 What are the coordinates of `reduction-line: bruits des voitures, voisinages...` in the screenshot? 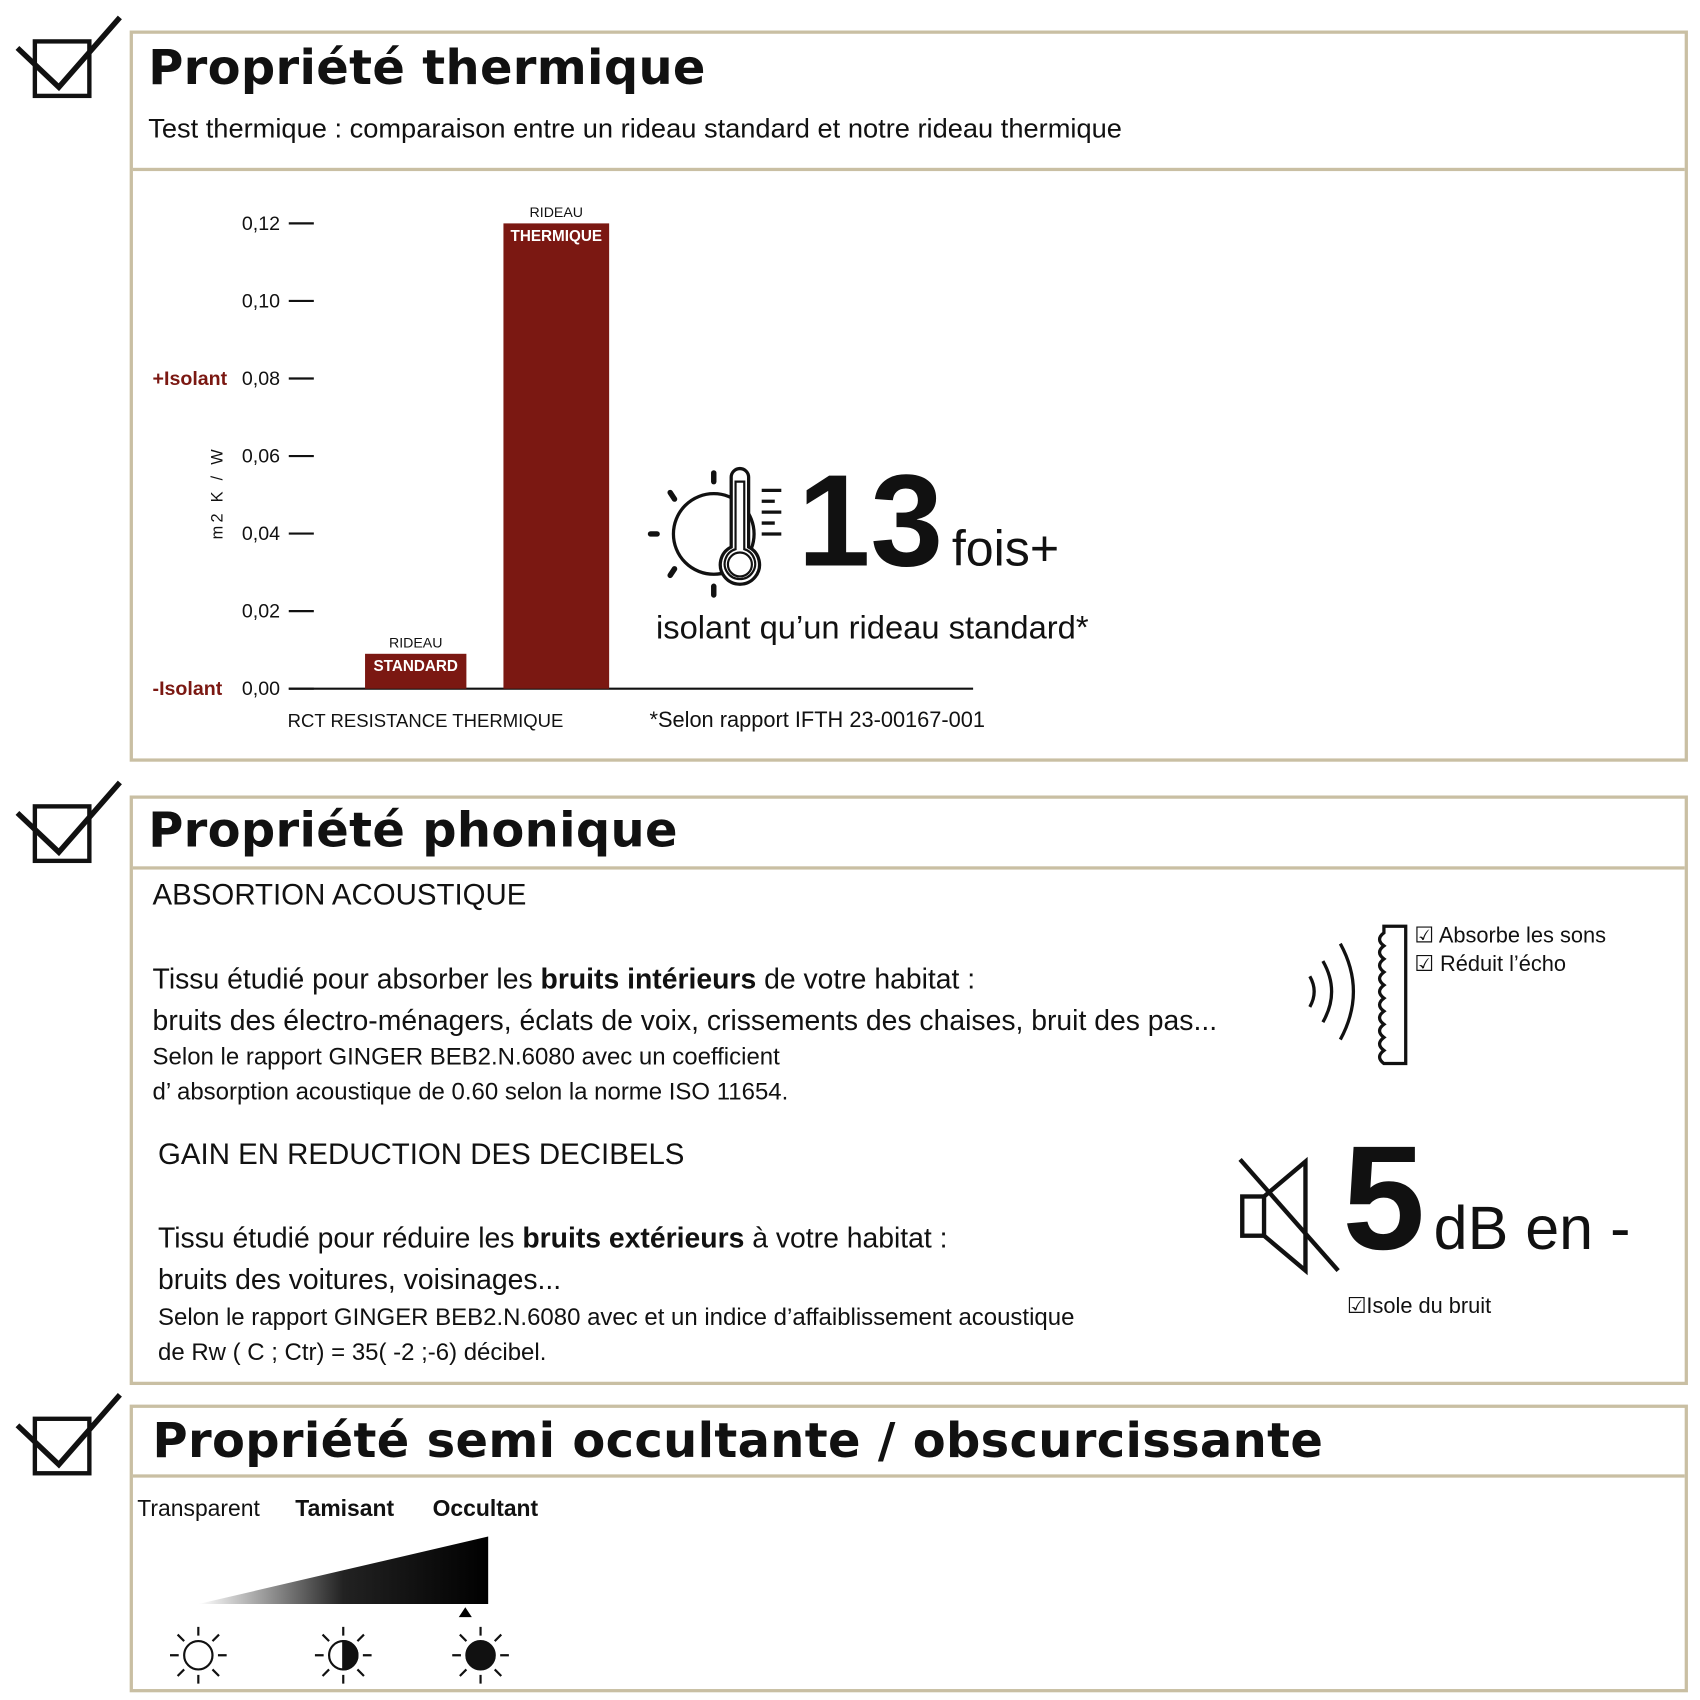 It's located at (360, 1279).